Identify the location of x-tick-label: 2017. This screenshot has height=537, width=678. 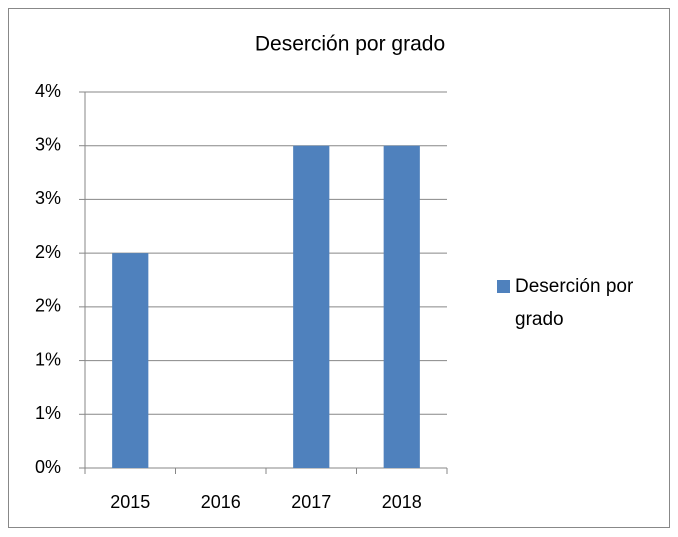
(311, 502).